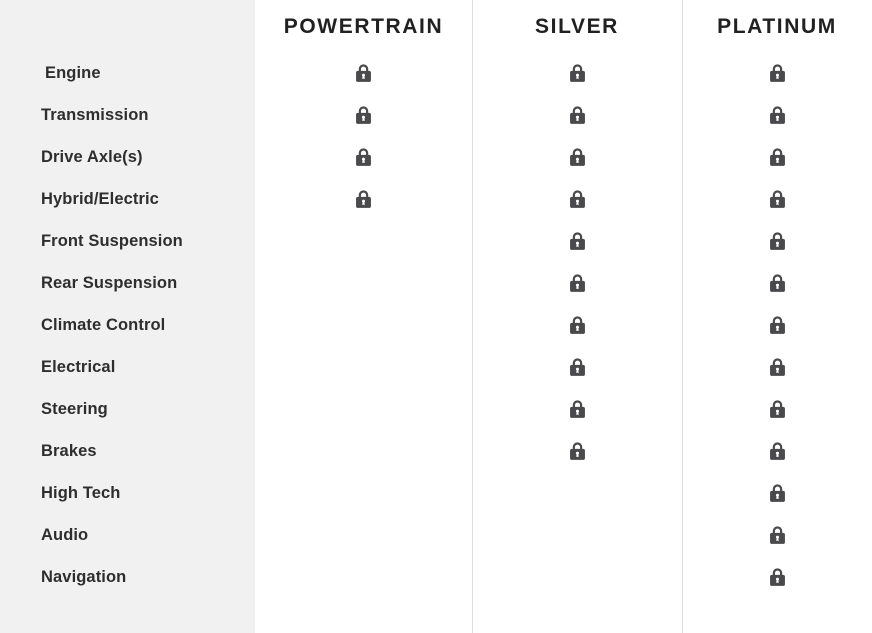 This screenshot has height=633, width=872. What do you see at coordinates (95, 114) in the screenshot?
I see `category-label: Transmission` at bounding box center [95, 114].